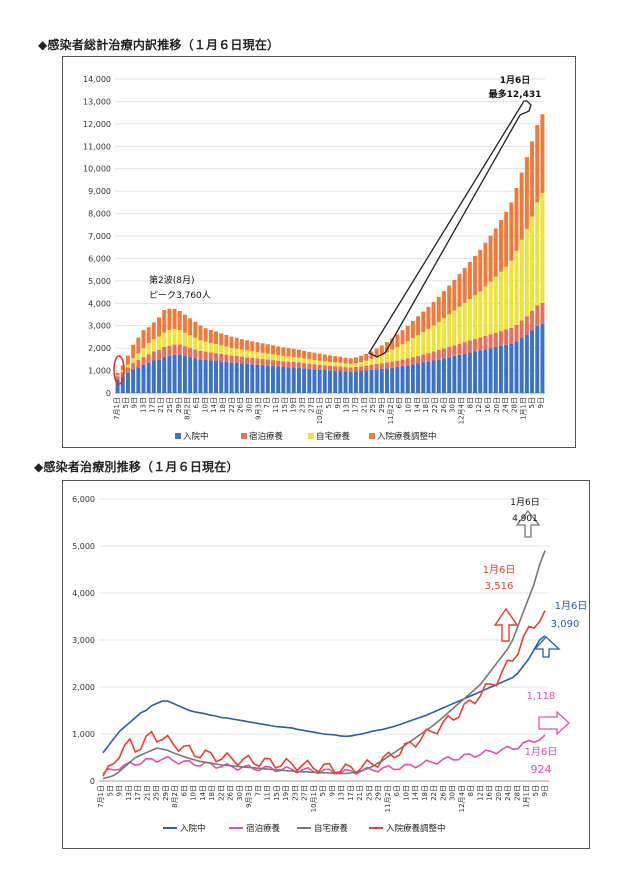 The height and width of the screenshot is (877, 620). I want to click on x-tick-label: 5日, so click(536, 790).